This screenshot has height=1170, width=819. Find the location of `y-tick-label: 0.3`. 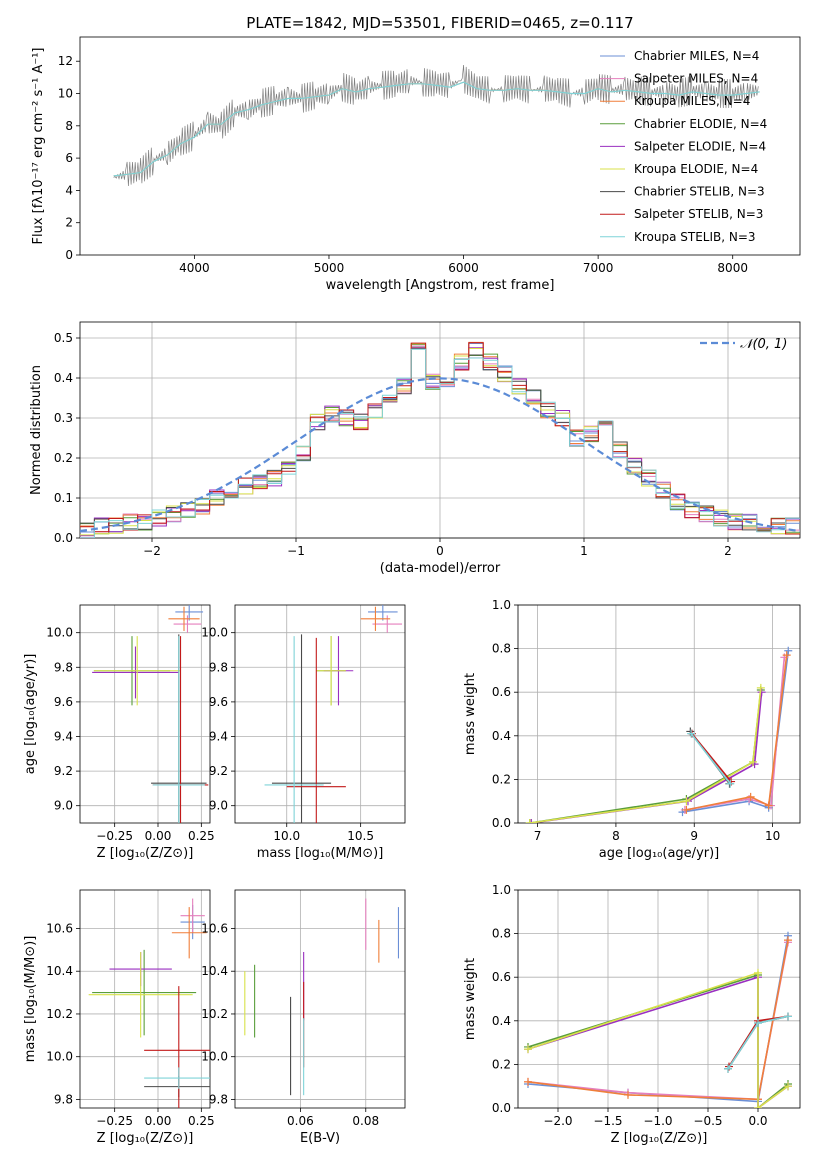

y-tick-label: 0.3 is located at coordinates (63, 418).